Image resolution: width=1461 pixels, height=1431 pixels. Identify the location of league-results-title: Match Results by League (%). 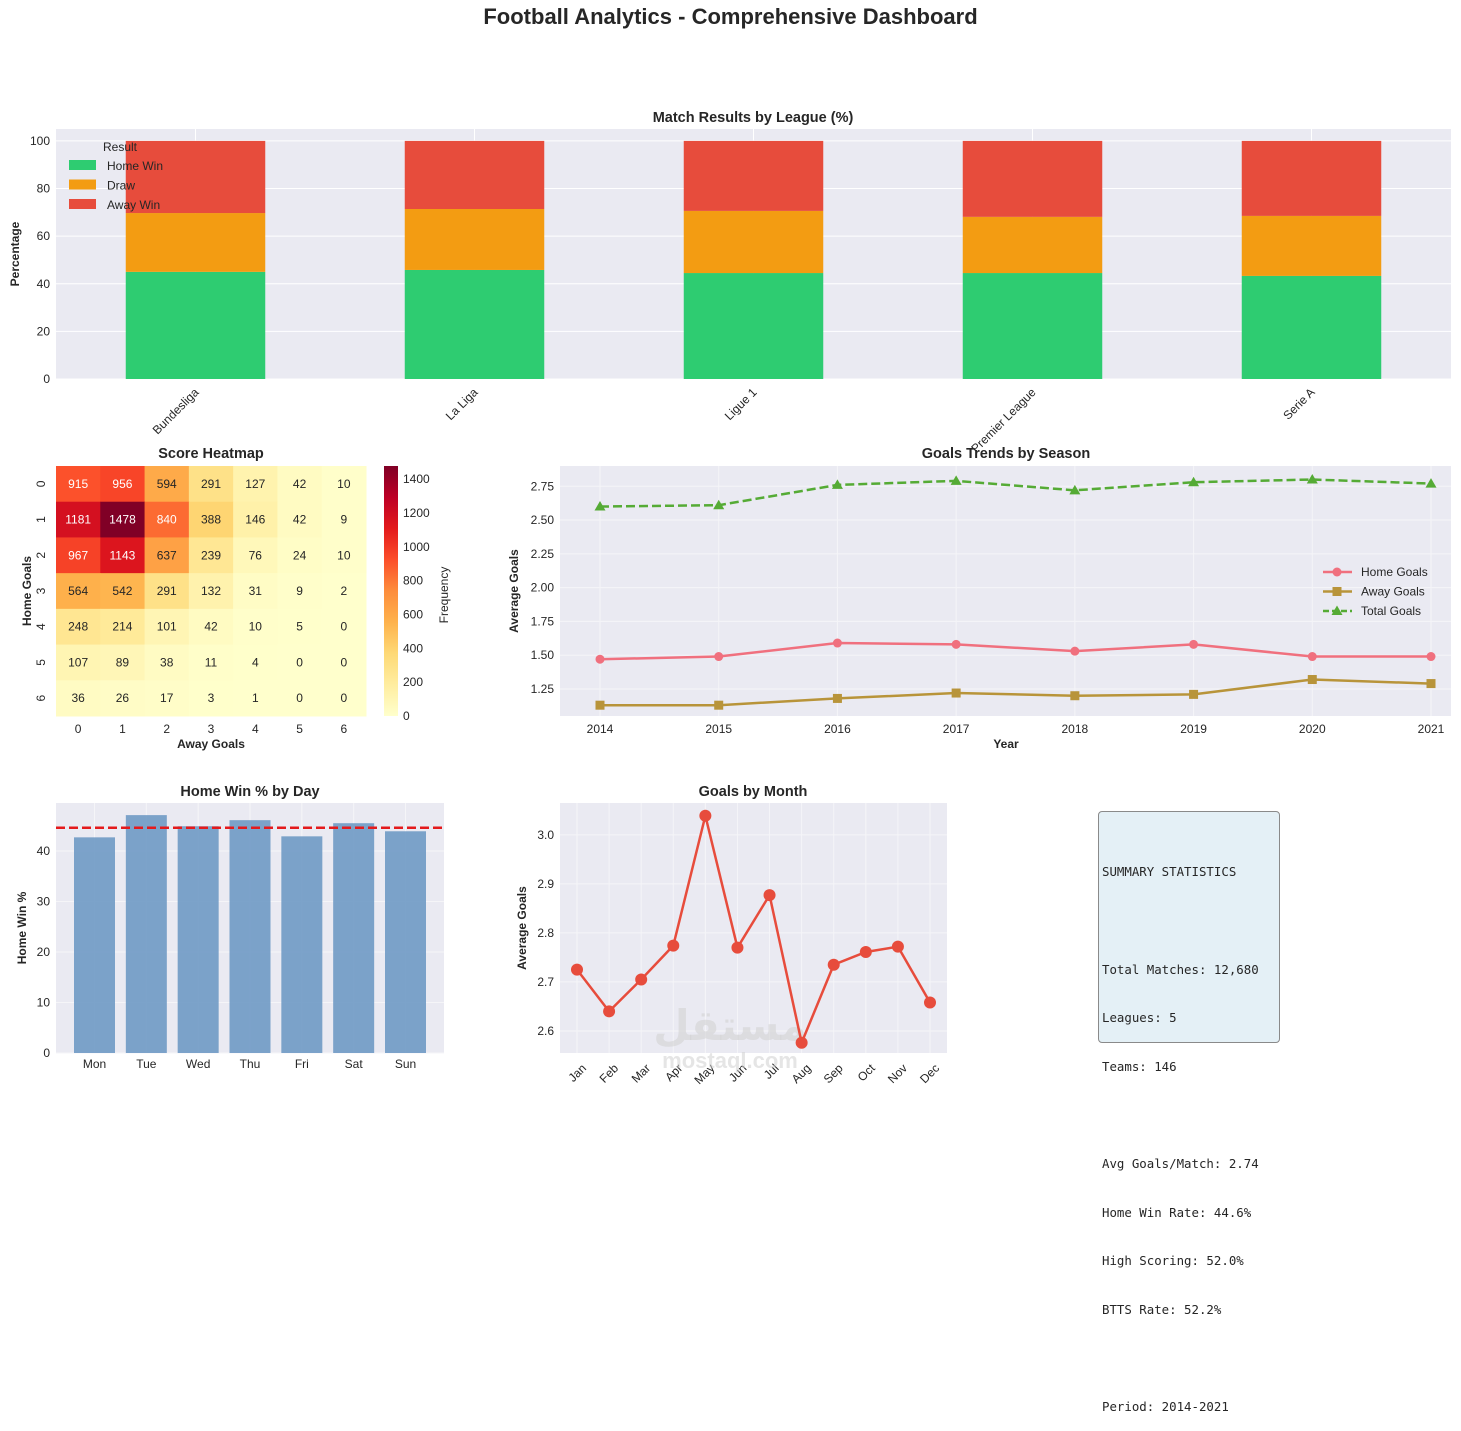
(753, 118).